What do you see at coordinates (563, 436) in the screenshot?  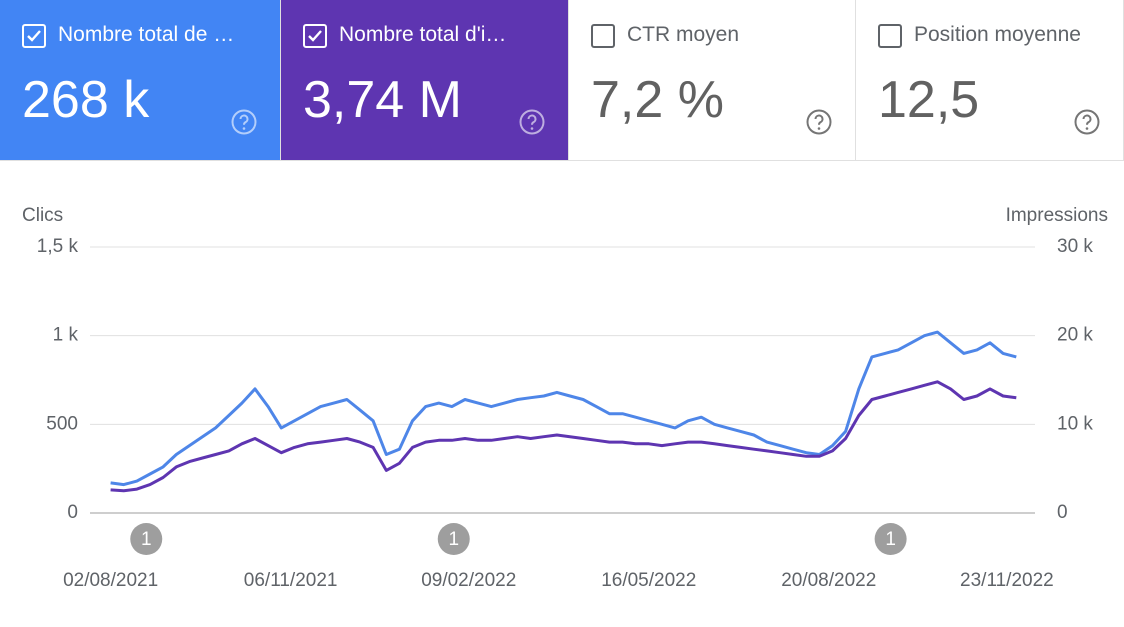 I see `series-line` at bounding box center [563, 436].